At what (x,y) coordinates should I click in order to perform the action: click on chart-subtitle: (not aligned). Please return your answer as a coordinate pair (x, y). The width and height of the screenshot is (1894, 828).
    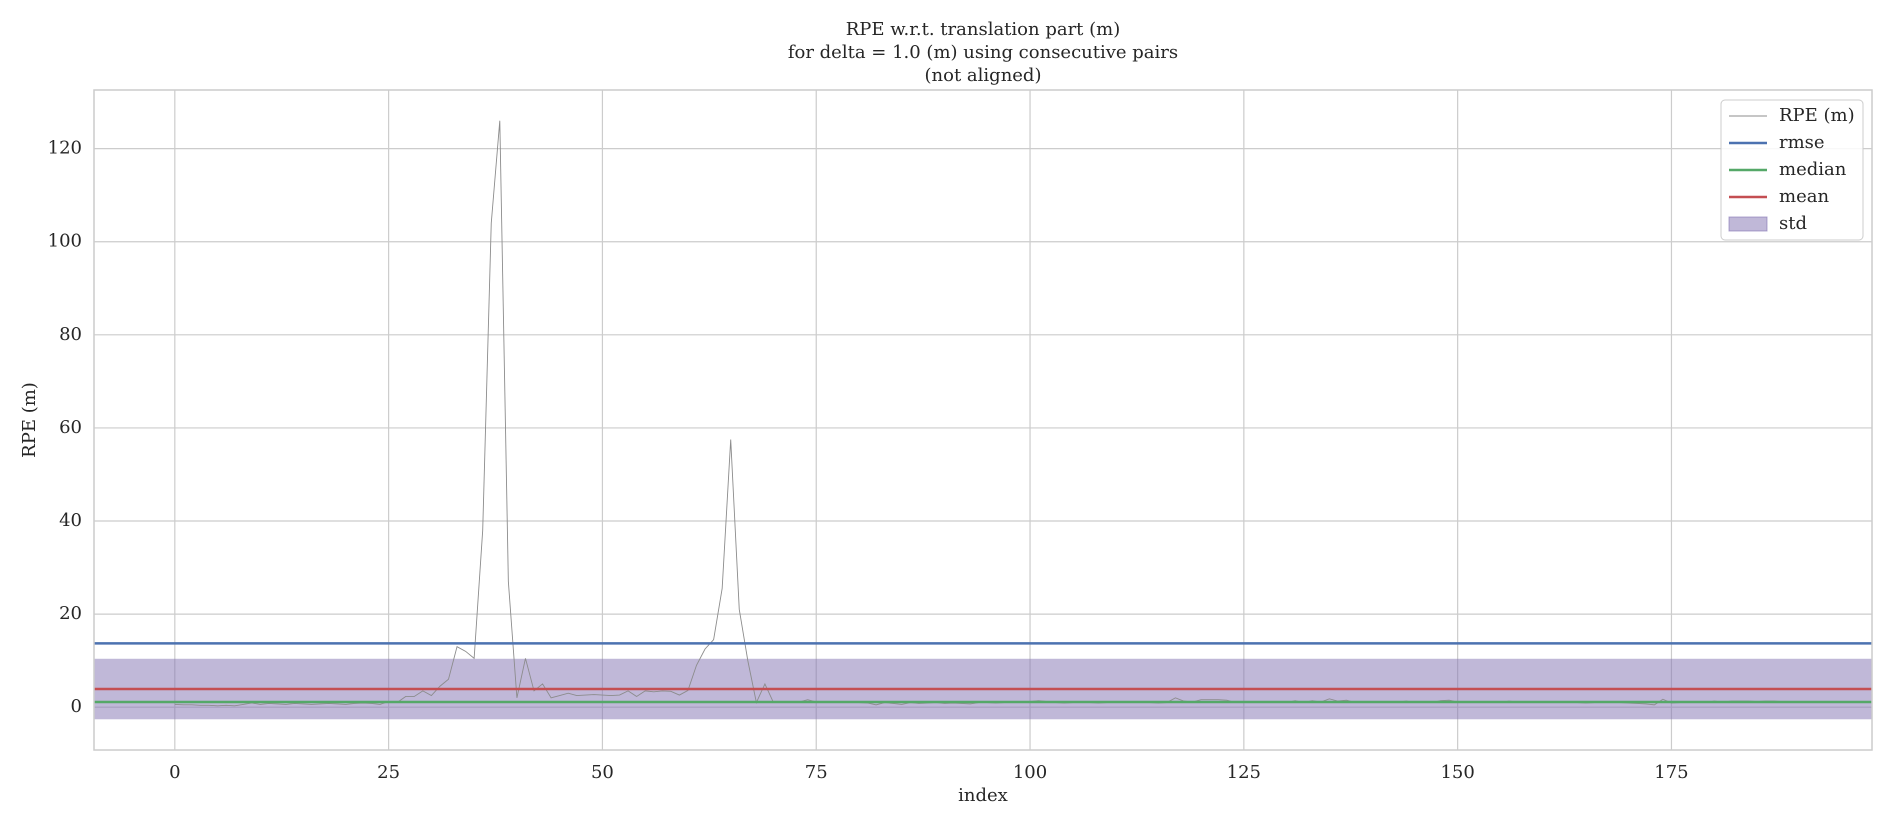
    Looking at the image, I should click on (983, 75).